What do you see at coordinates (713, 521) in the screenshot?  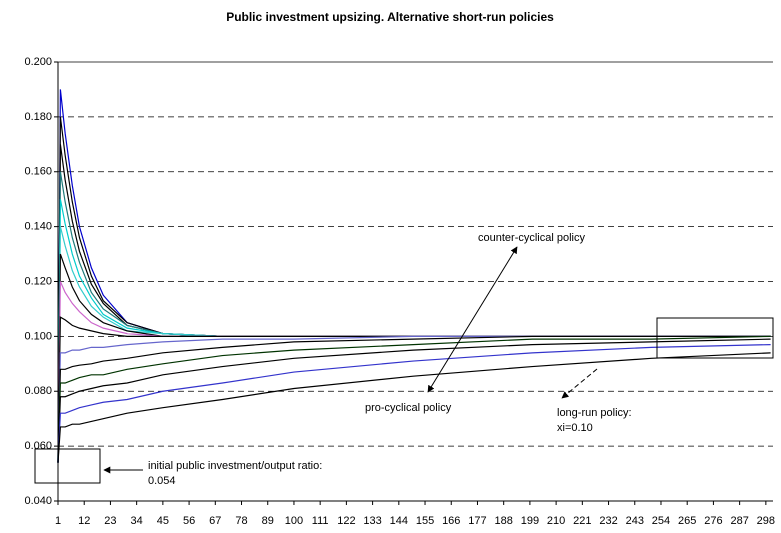 I see `x-tick-label: 276` at bounding box center [713, 521].